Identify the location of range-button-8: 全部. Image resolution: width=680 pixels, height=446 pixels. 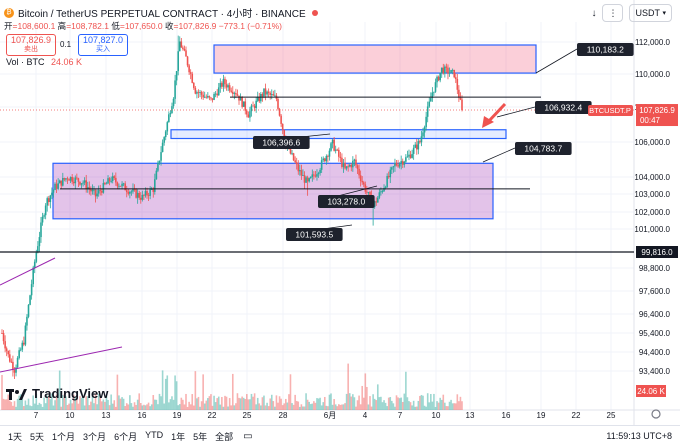
(224, 436).